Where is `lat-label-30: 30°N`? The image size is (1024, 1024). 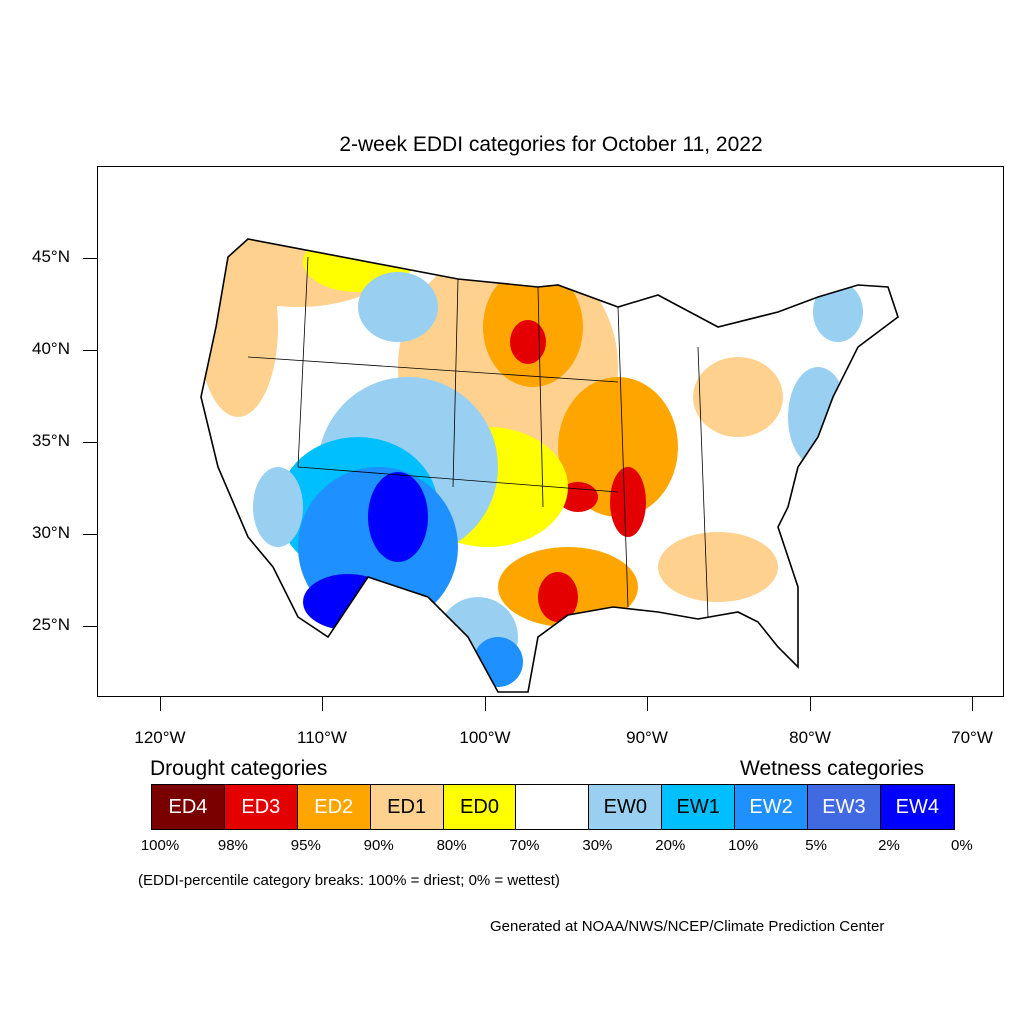
lat-label-30: 30°N is located at coordinates (51, 532).